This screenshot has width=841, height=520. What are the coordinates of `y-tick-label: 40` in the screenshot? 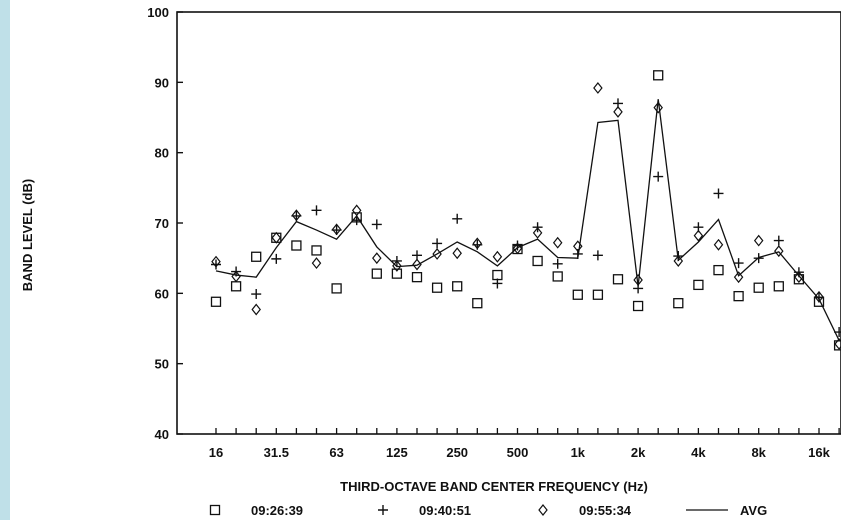 It's located at (162, 434).